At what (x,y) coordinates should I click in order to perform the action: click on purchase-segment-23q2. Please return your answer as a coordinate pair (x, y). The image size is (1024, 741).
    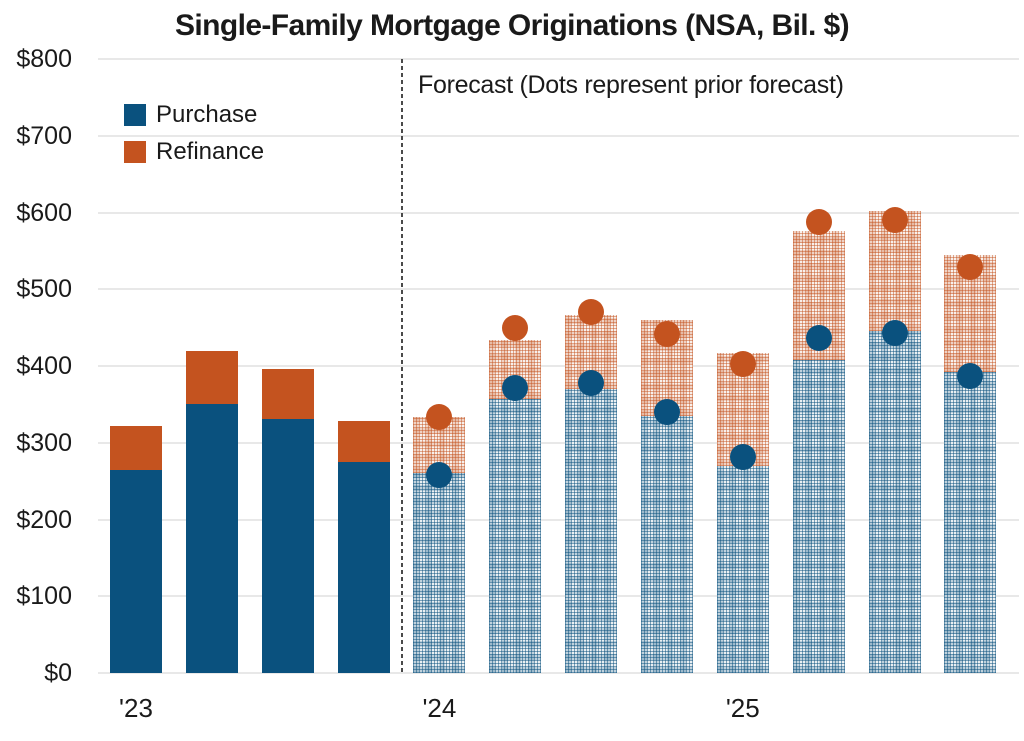
    Looking at the image, I should click on (211, 538).